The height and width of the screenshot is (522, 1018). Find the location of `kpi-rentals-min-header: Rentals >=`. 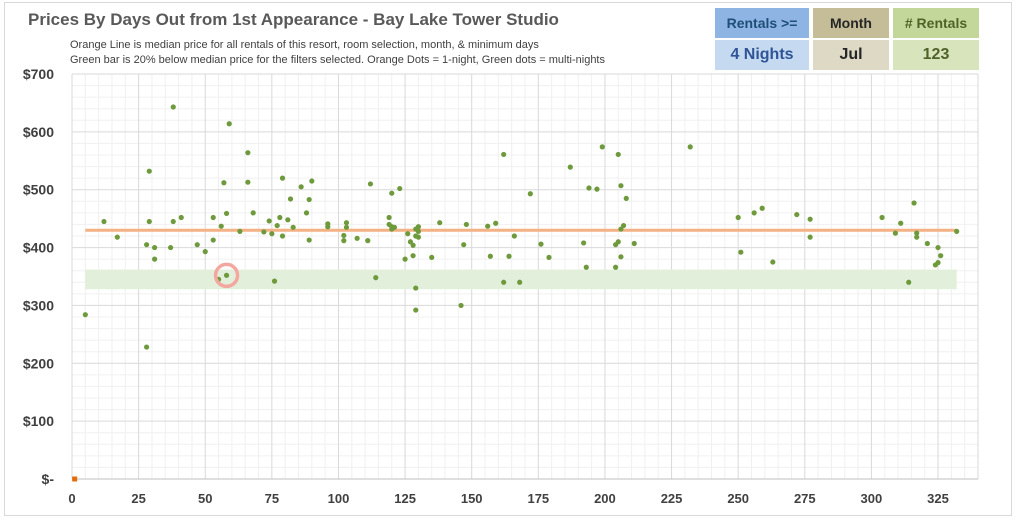

kpi-rentals-min-header: Rentals >= is located at coordinates (762, 23).